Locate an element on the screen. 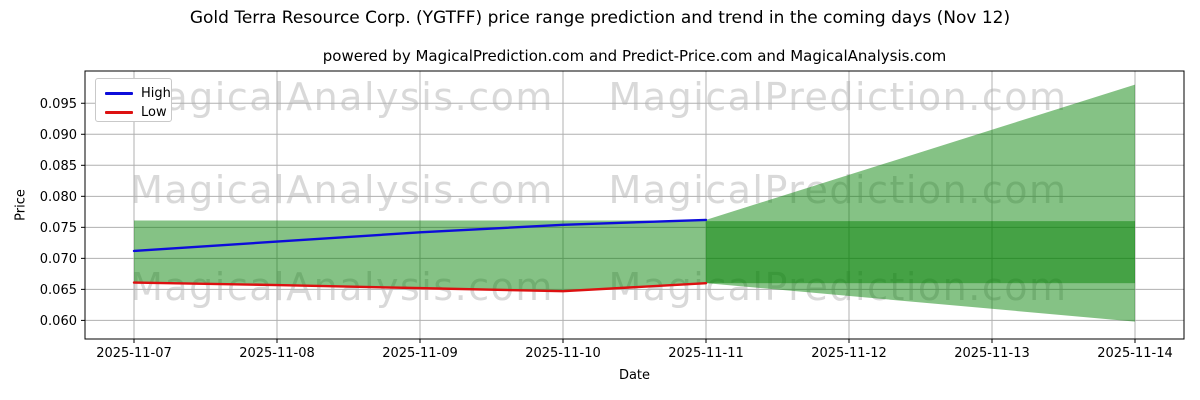 This screenshot has height=400, width=1200. y-tick-label: 0.070 is located at coordinates (58, 259).